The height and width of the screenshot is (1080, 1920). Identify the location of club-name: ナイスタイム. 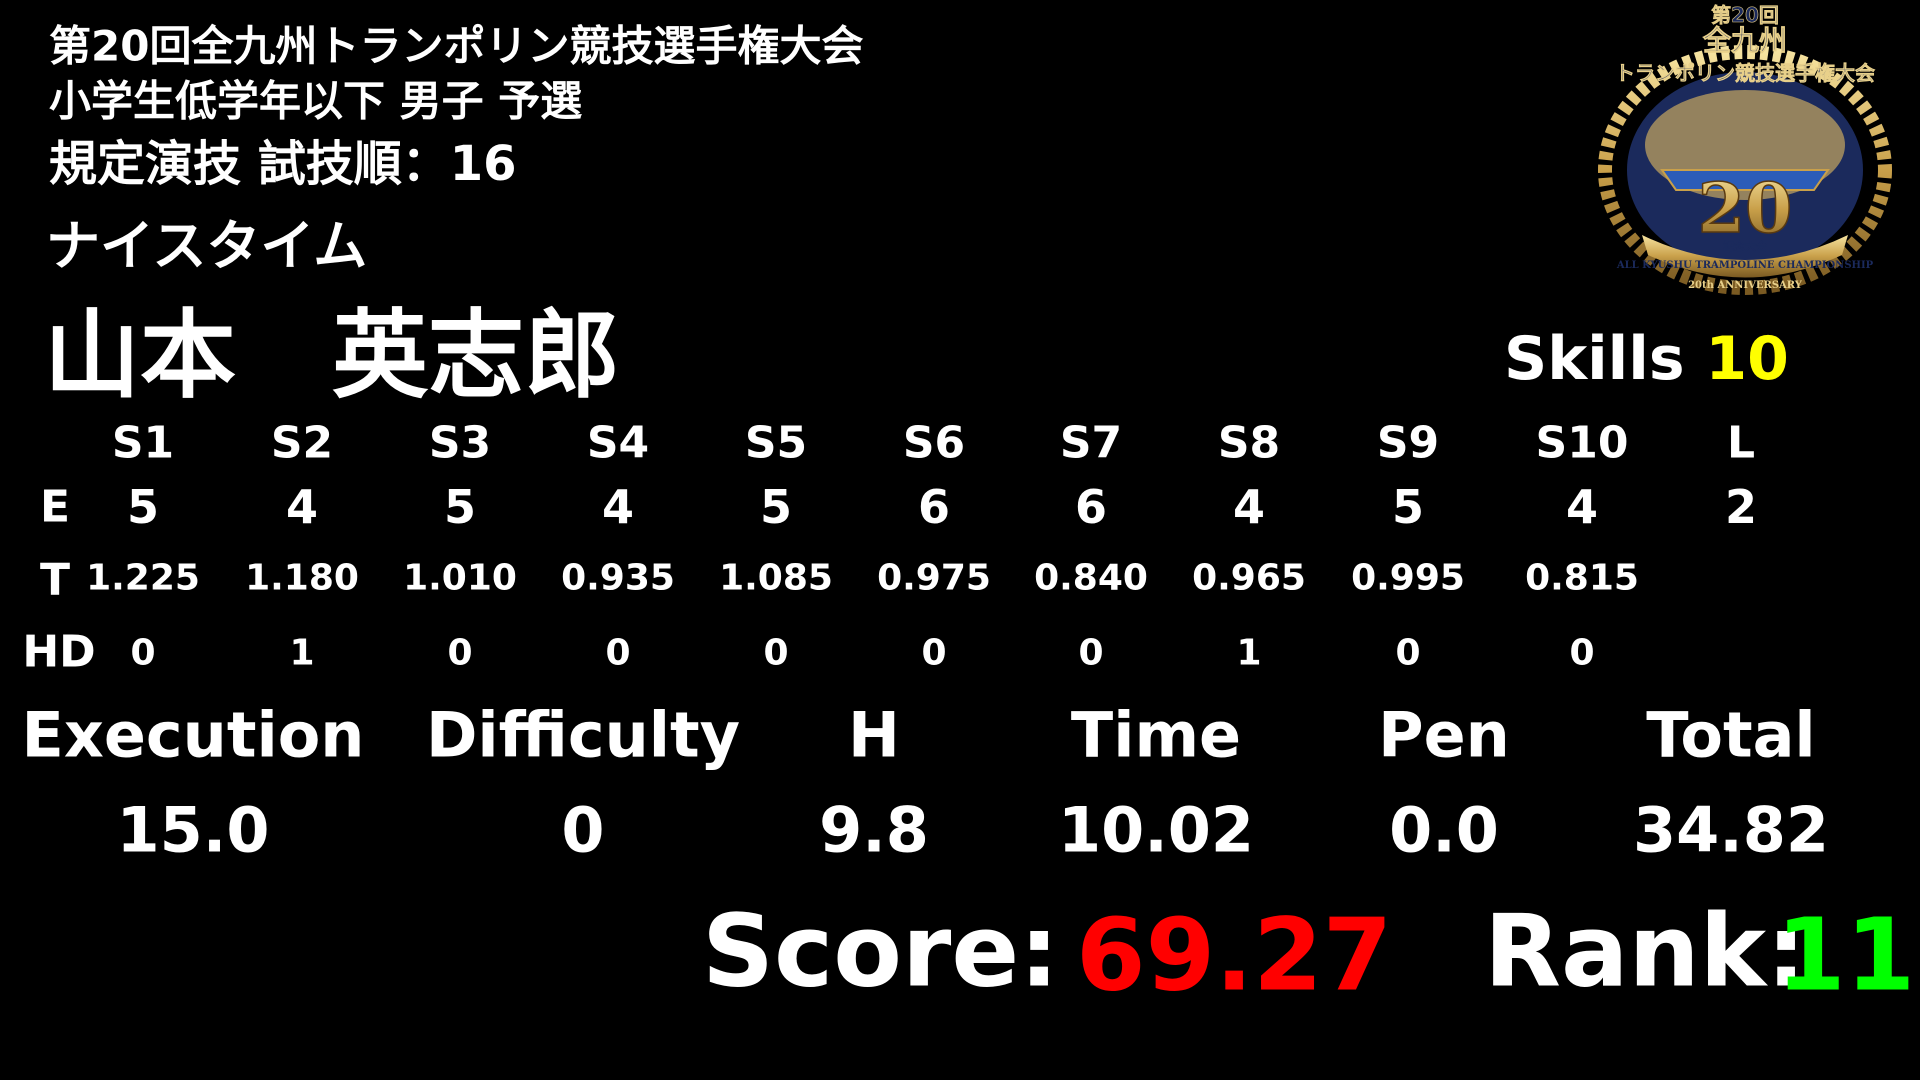
(207, 246).